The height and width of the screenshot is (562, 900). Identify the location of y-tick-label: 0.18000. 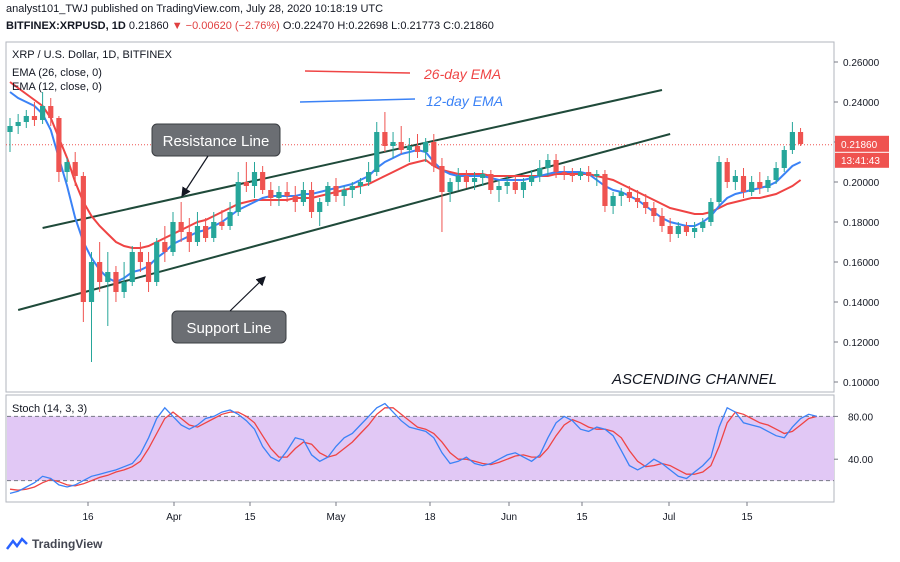
(861, 223).